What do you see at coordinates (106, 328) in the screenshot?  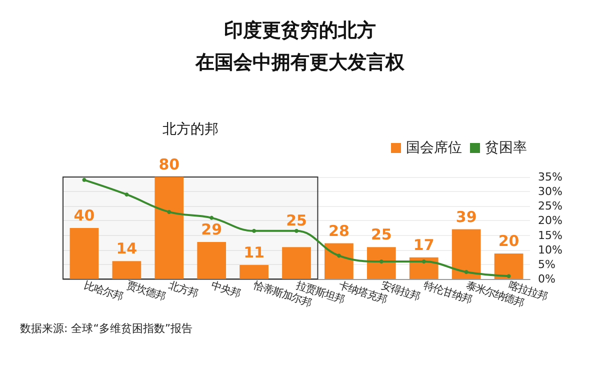 I see `source-note: 数据来源: 全球“多维贫困指数”报告` at bounding box center [106, 328].